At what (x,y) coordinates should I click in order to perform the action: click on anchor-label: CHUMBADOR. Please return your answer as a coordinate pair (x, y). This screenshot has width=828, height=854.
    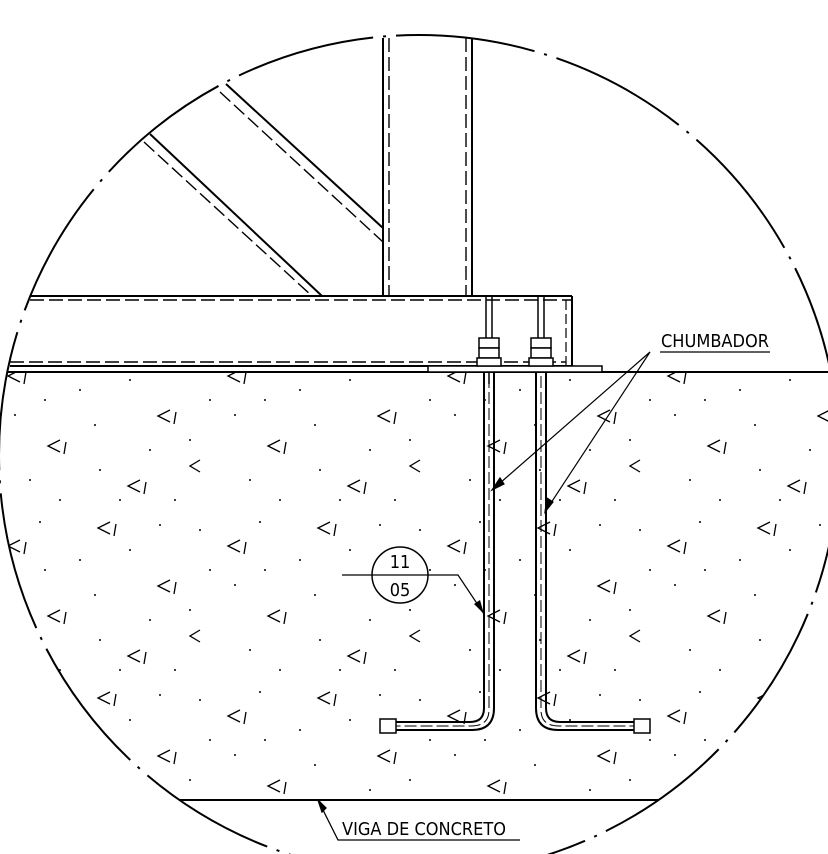
    Looking at the image, I should click on (715, 341).